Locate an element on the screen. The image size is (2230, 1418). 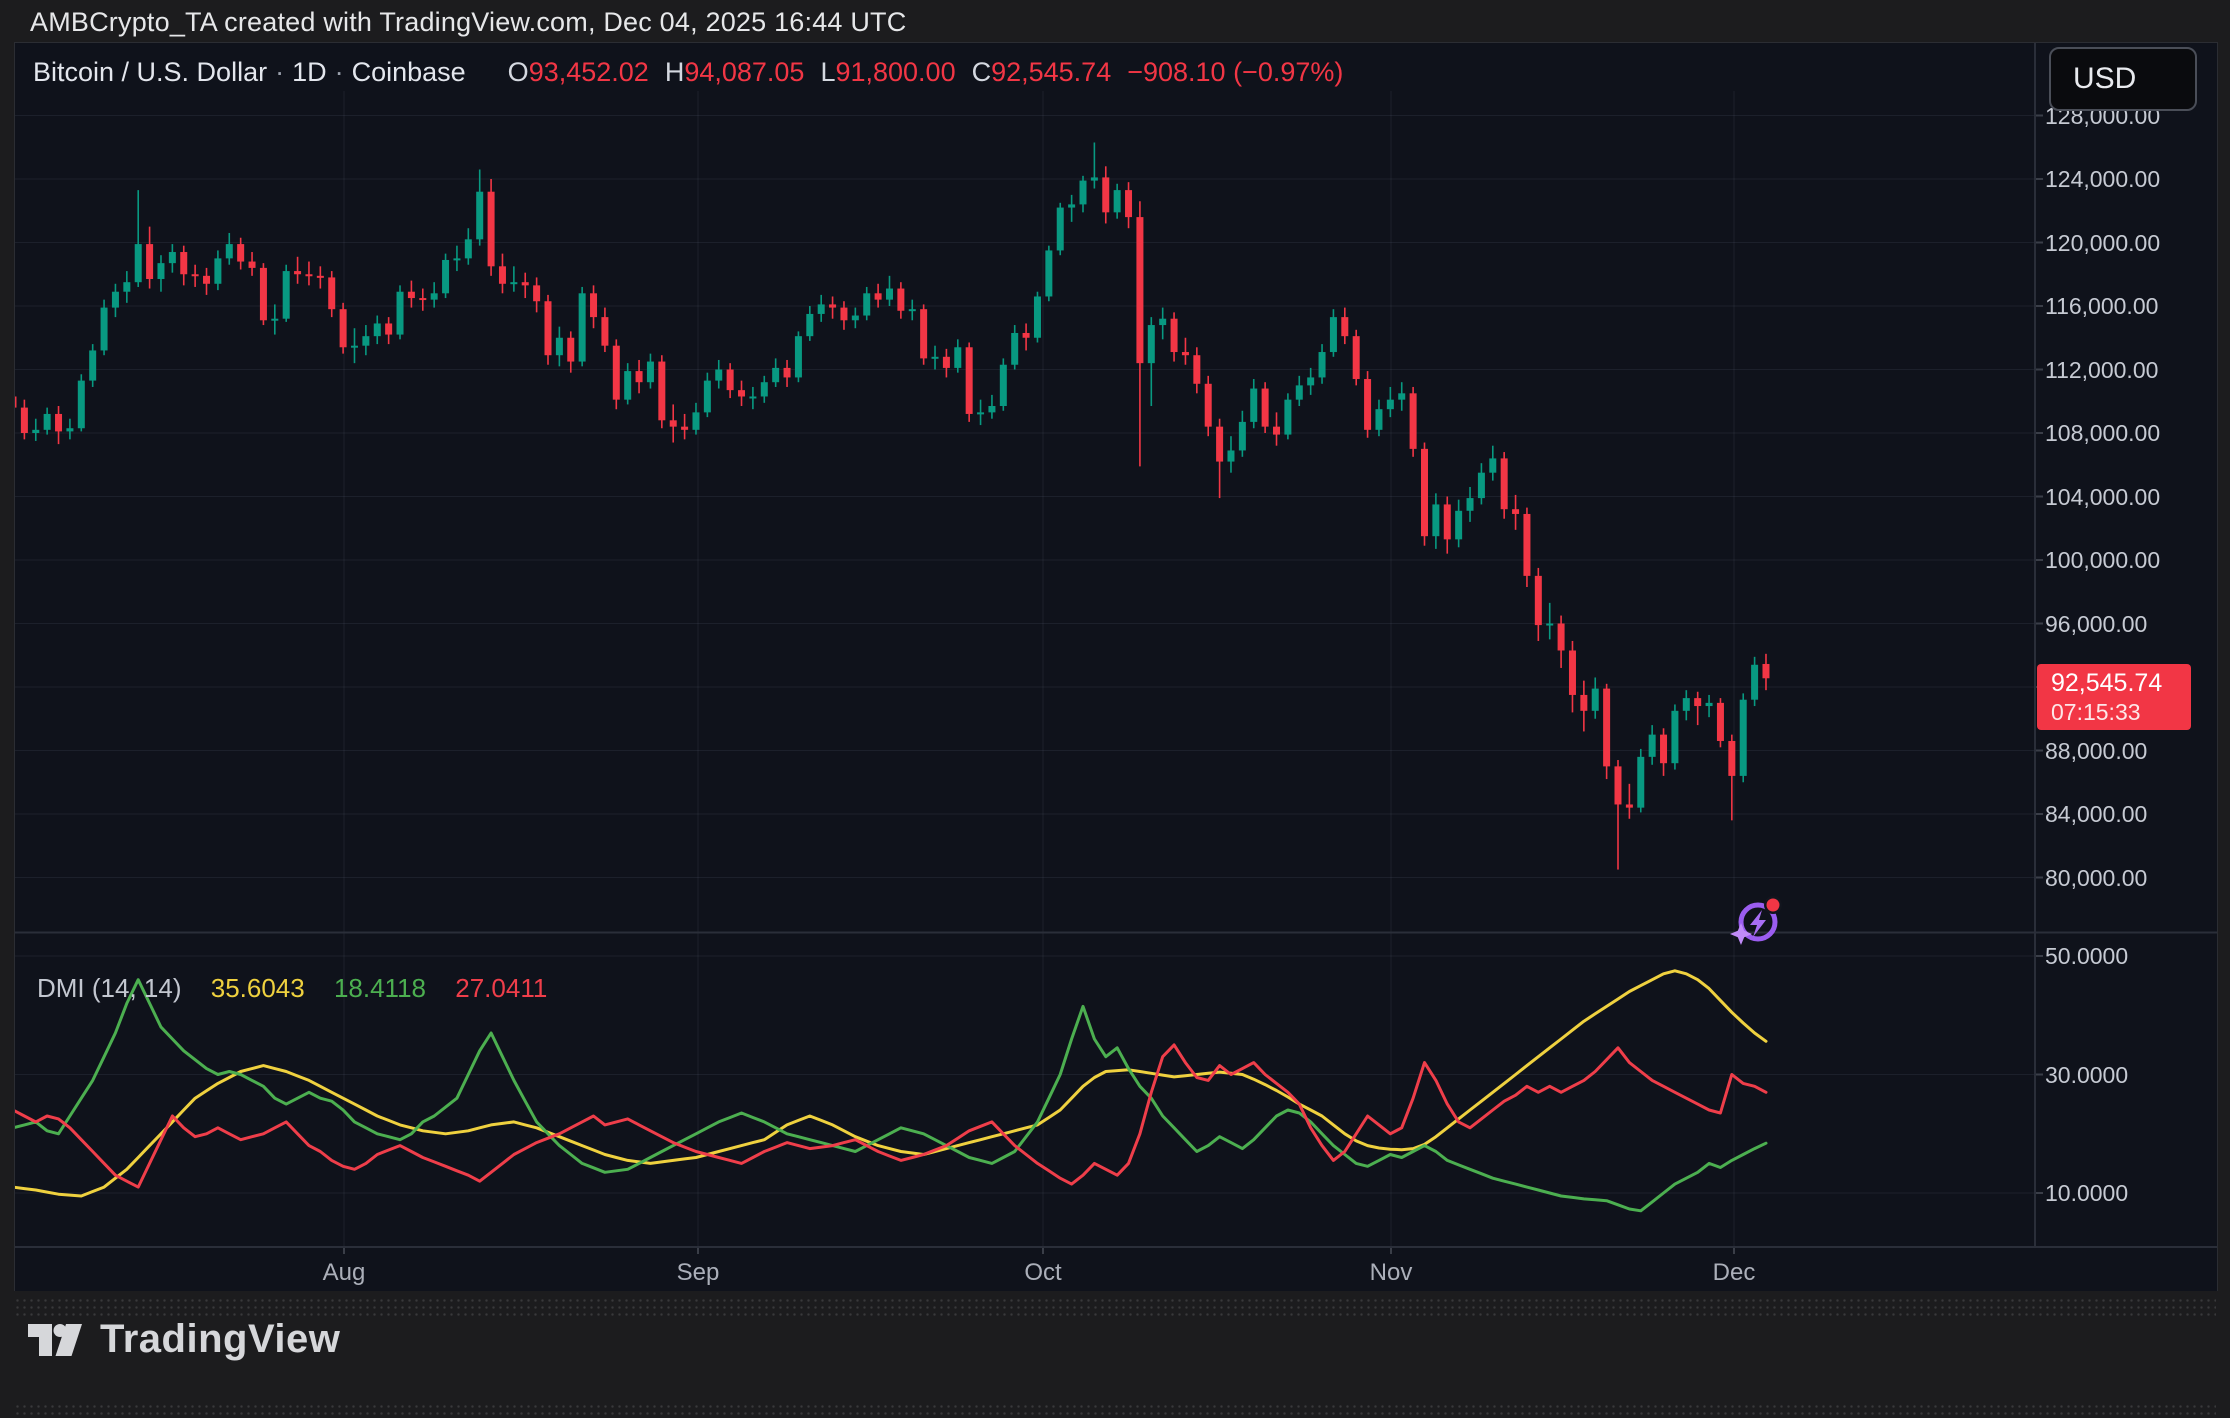
last-price-value: 92,545.74 is located at coordinates (2107, 683).